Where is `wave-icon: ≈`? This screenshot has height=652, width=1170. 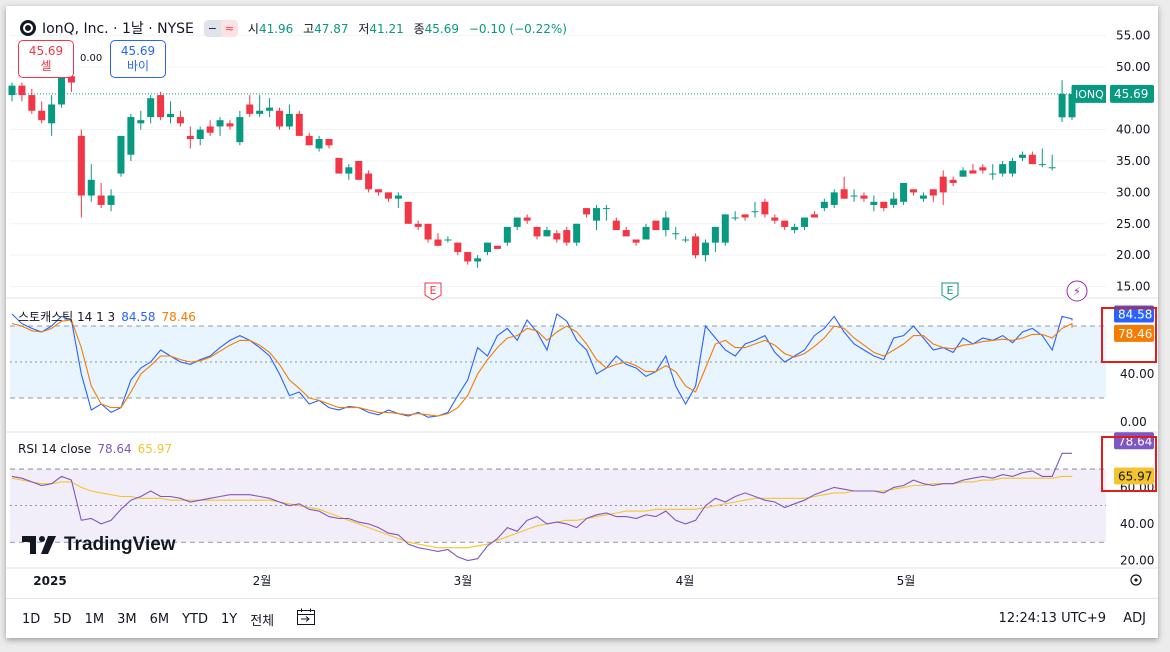 wave-icon: ≈ is located at coordinates (229, 28).